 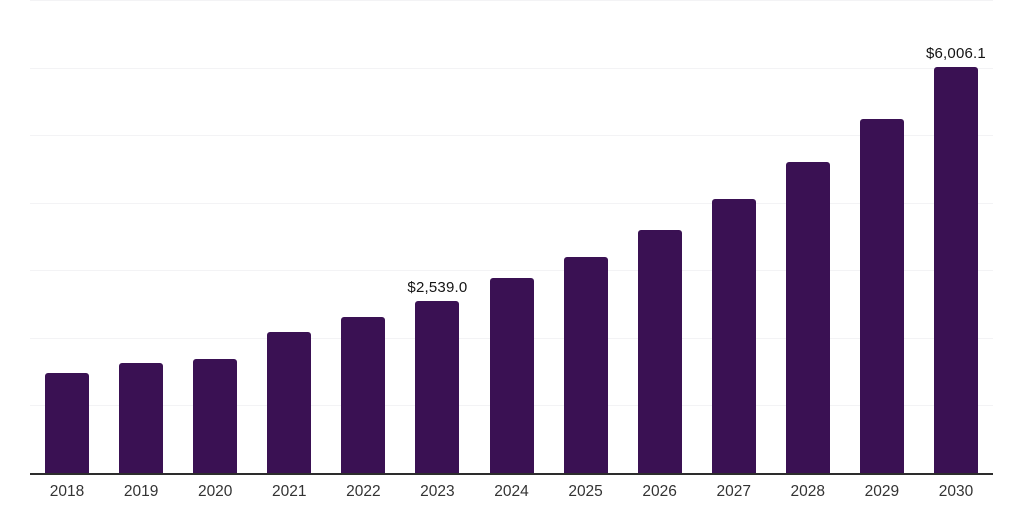 I want to click on value-label-2023: $2,539.0, so click(x=437, y=288).